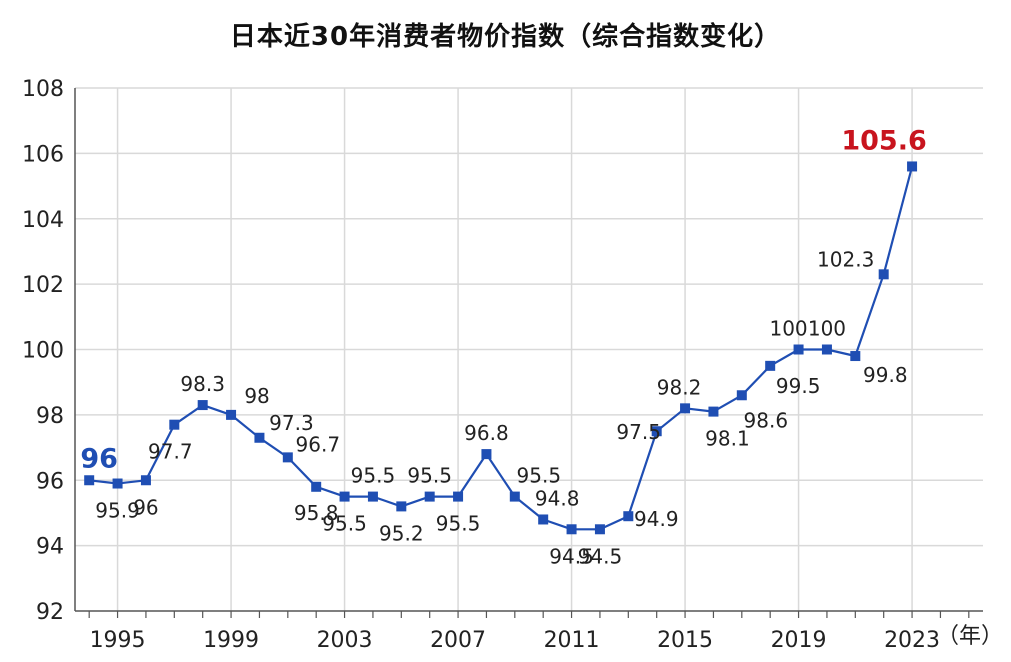 The image size is (1011, 662). What do you see at coordinates (231, 640) in the screenshot?
I see `x-tick-label: 1999` at bounding box center [231, 640].